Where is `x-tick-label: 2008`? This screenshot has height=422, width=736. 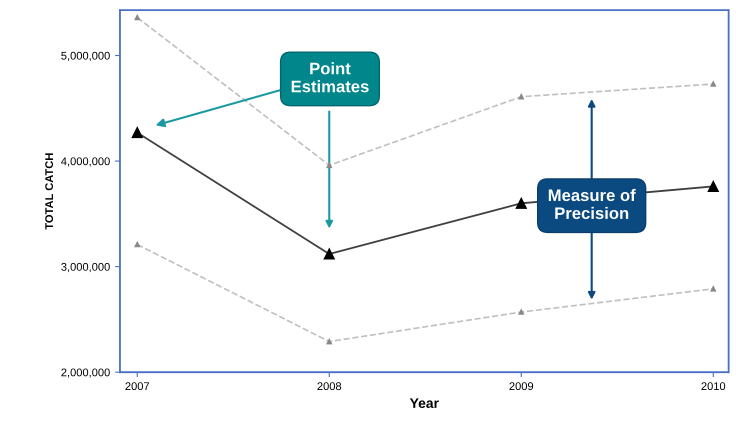 x-tick-label: 2008 is located at coordinates (329, 386).